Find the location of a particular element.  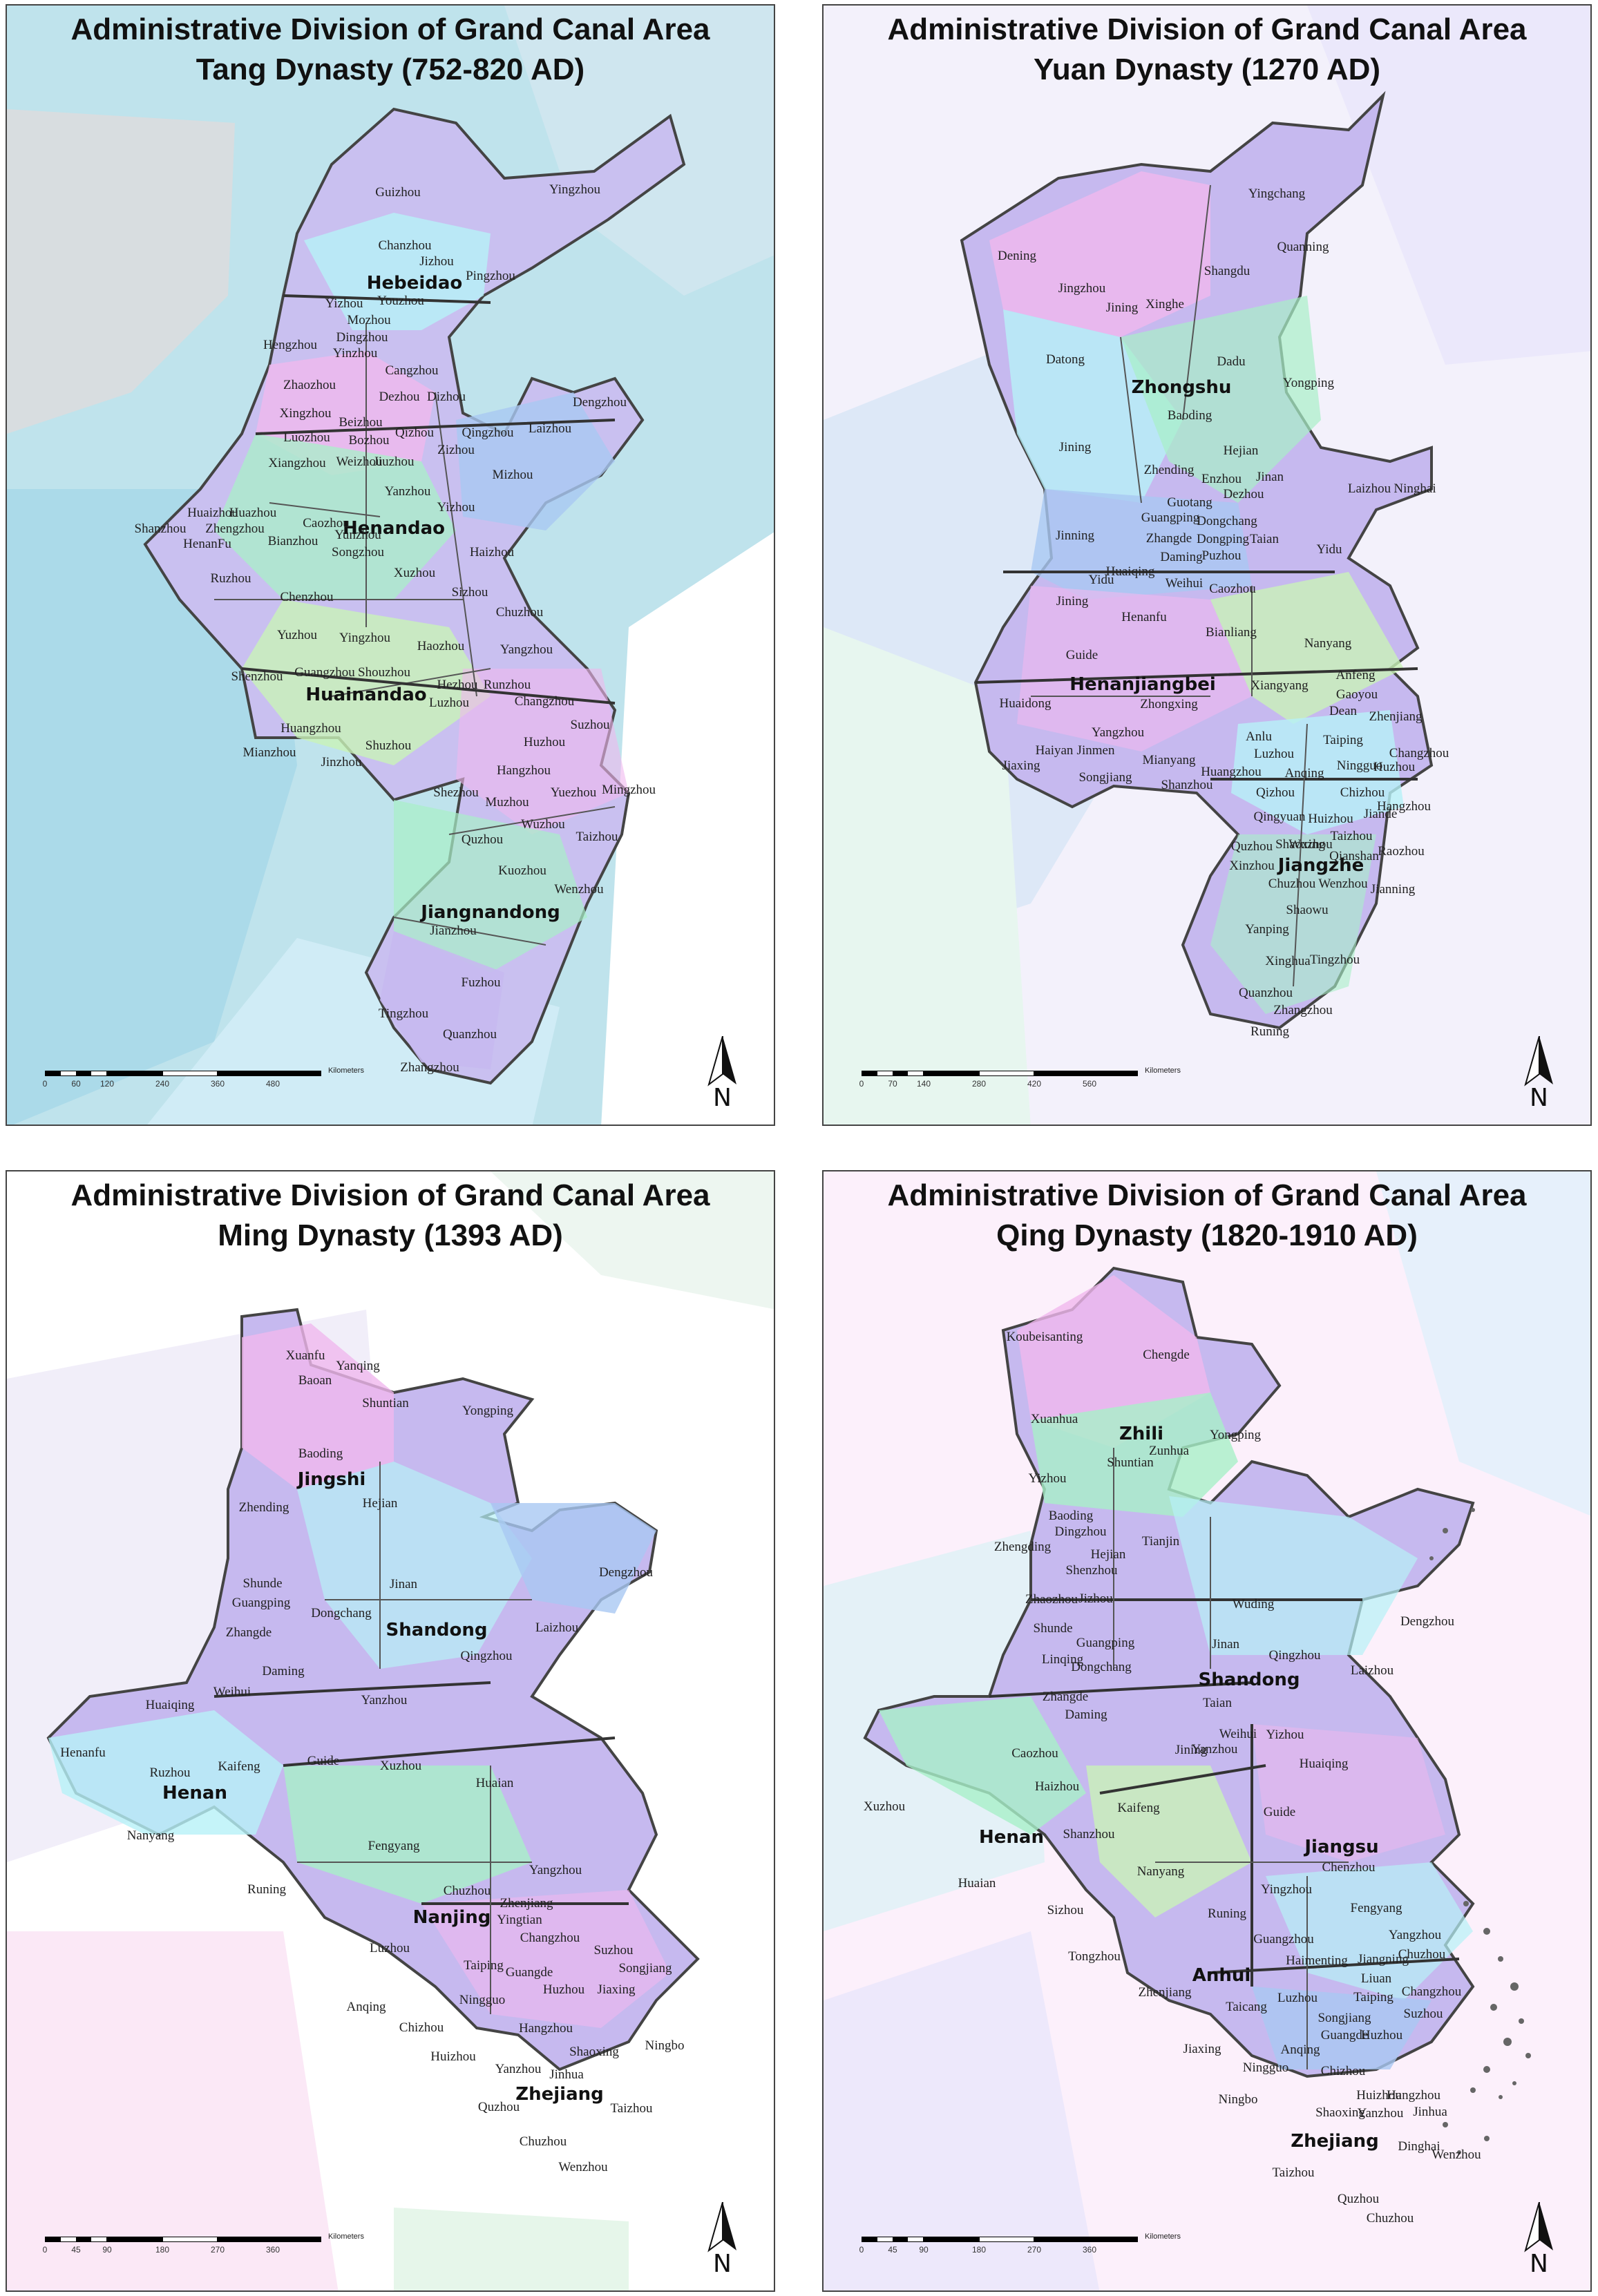

place-label: Datong is located at coordinates (1065, 359).